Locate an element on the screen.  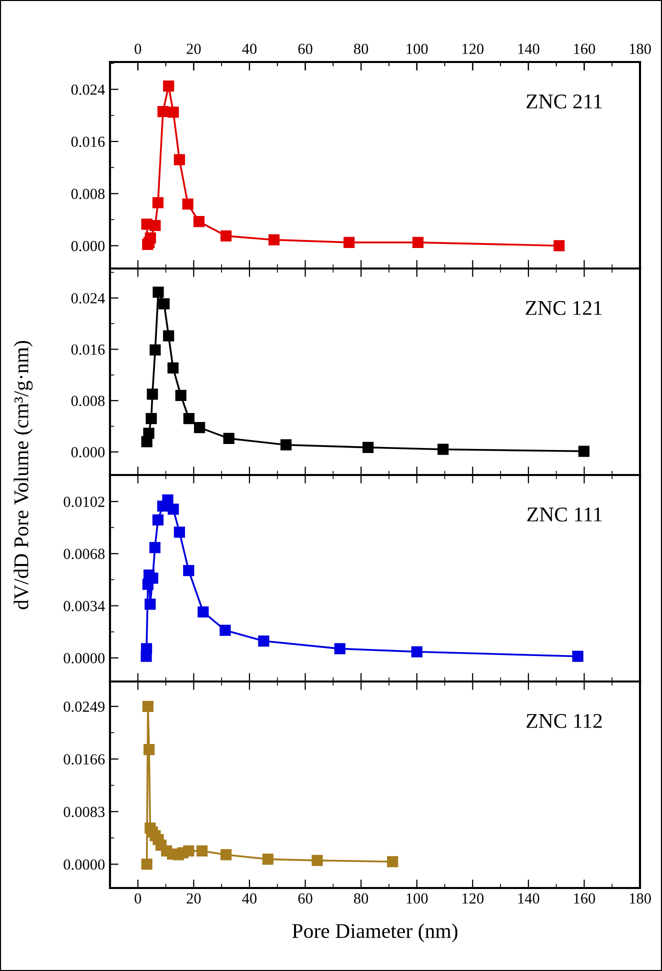
x2-tick-label: 100 is located at coordinates (417, 49).